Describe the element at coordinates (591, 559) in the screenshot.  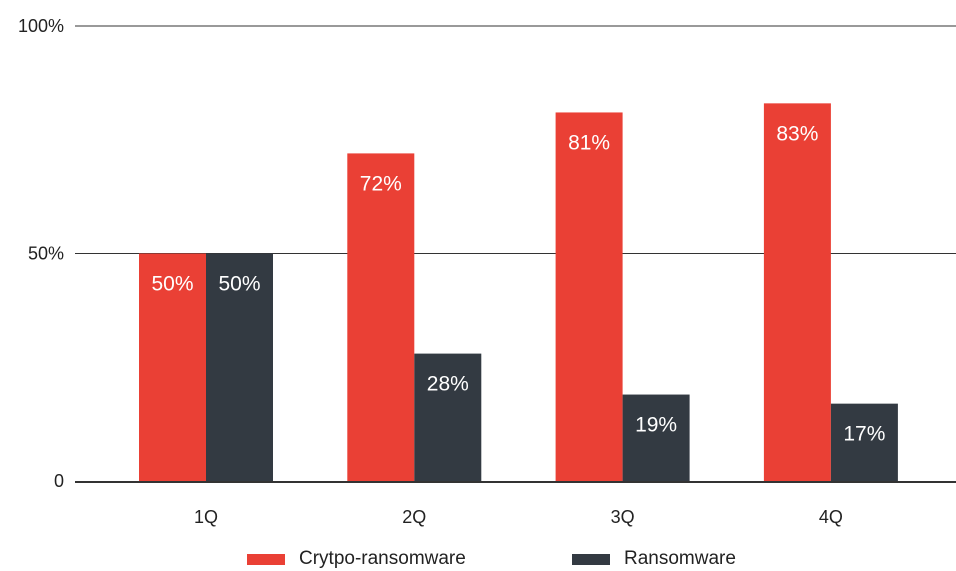
I see `legend-swatch-ransomware` at that location.